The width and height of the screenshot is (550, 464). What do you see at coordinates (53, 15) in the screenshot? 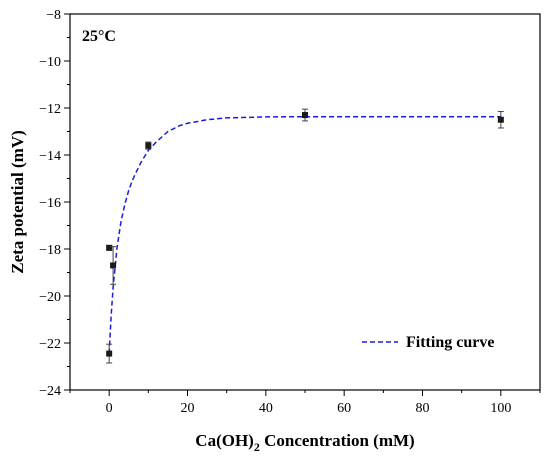
I see `y-tick-label: −8` at bounding box center [53, 15].